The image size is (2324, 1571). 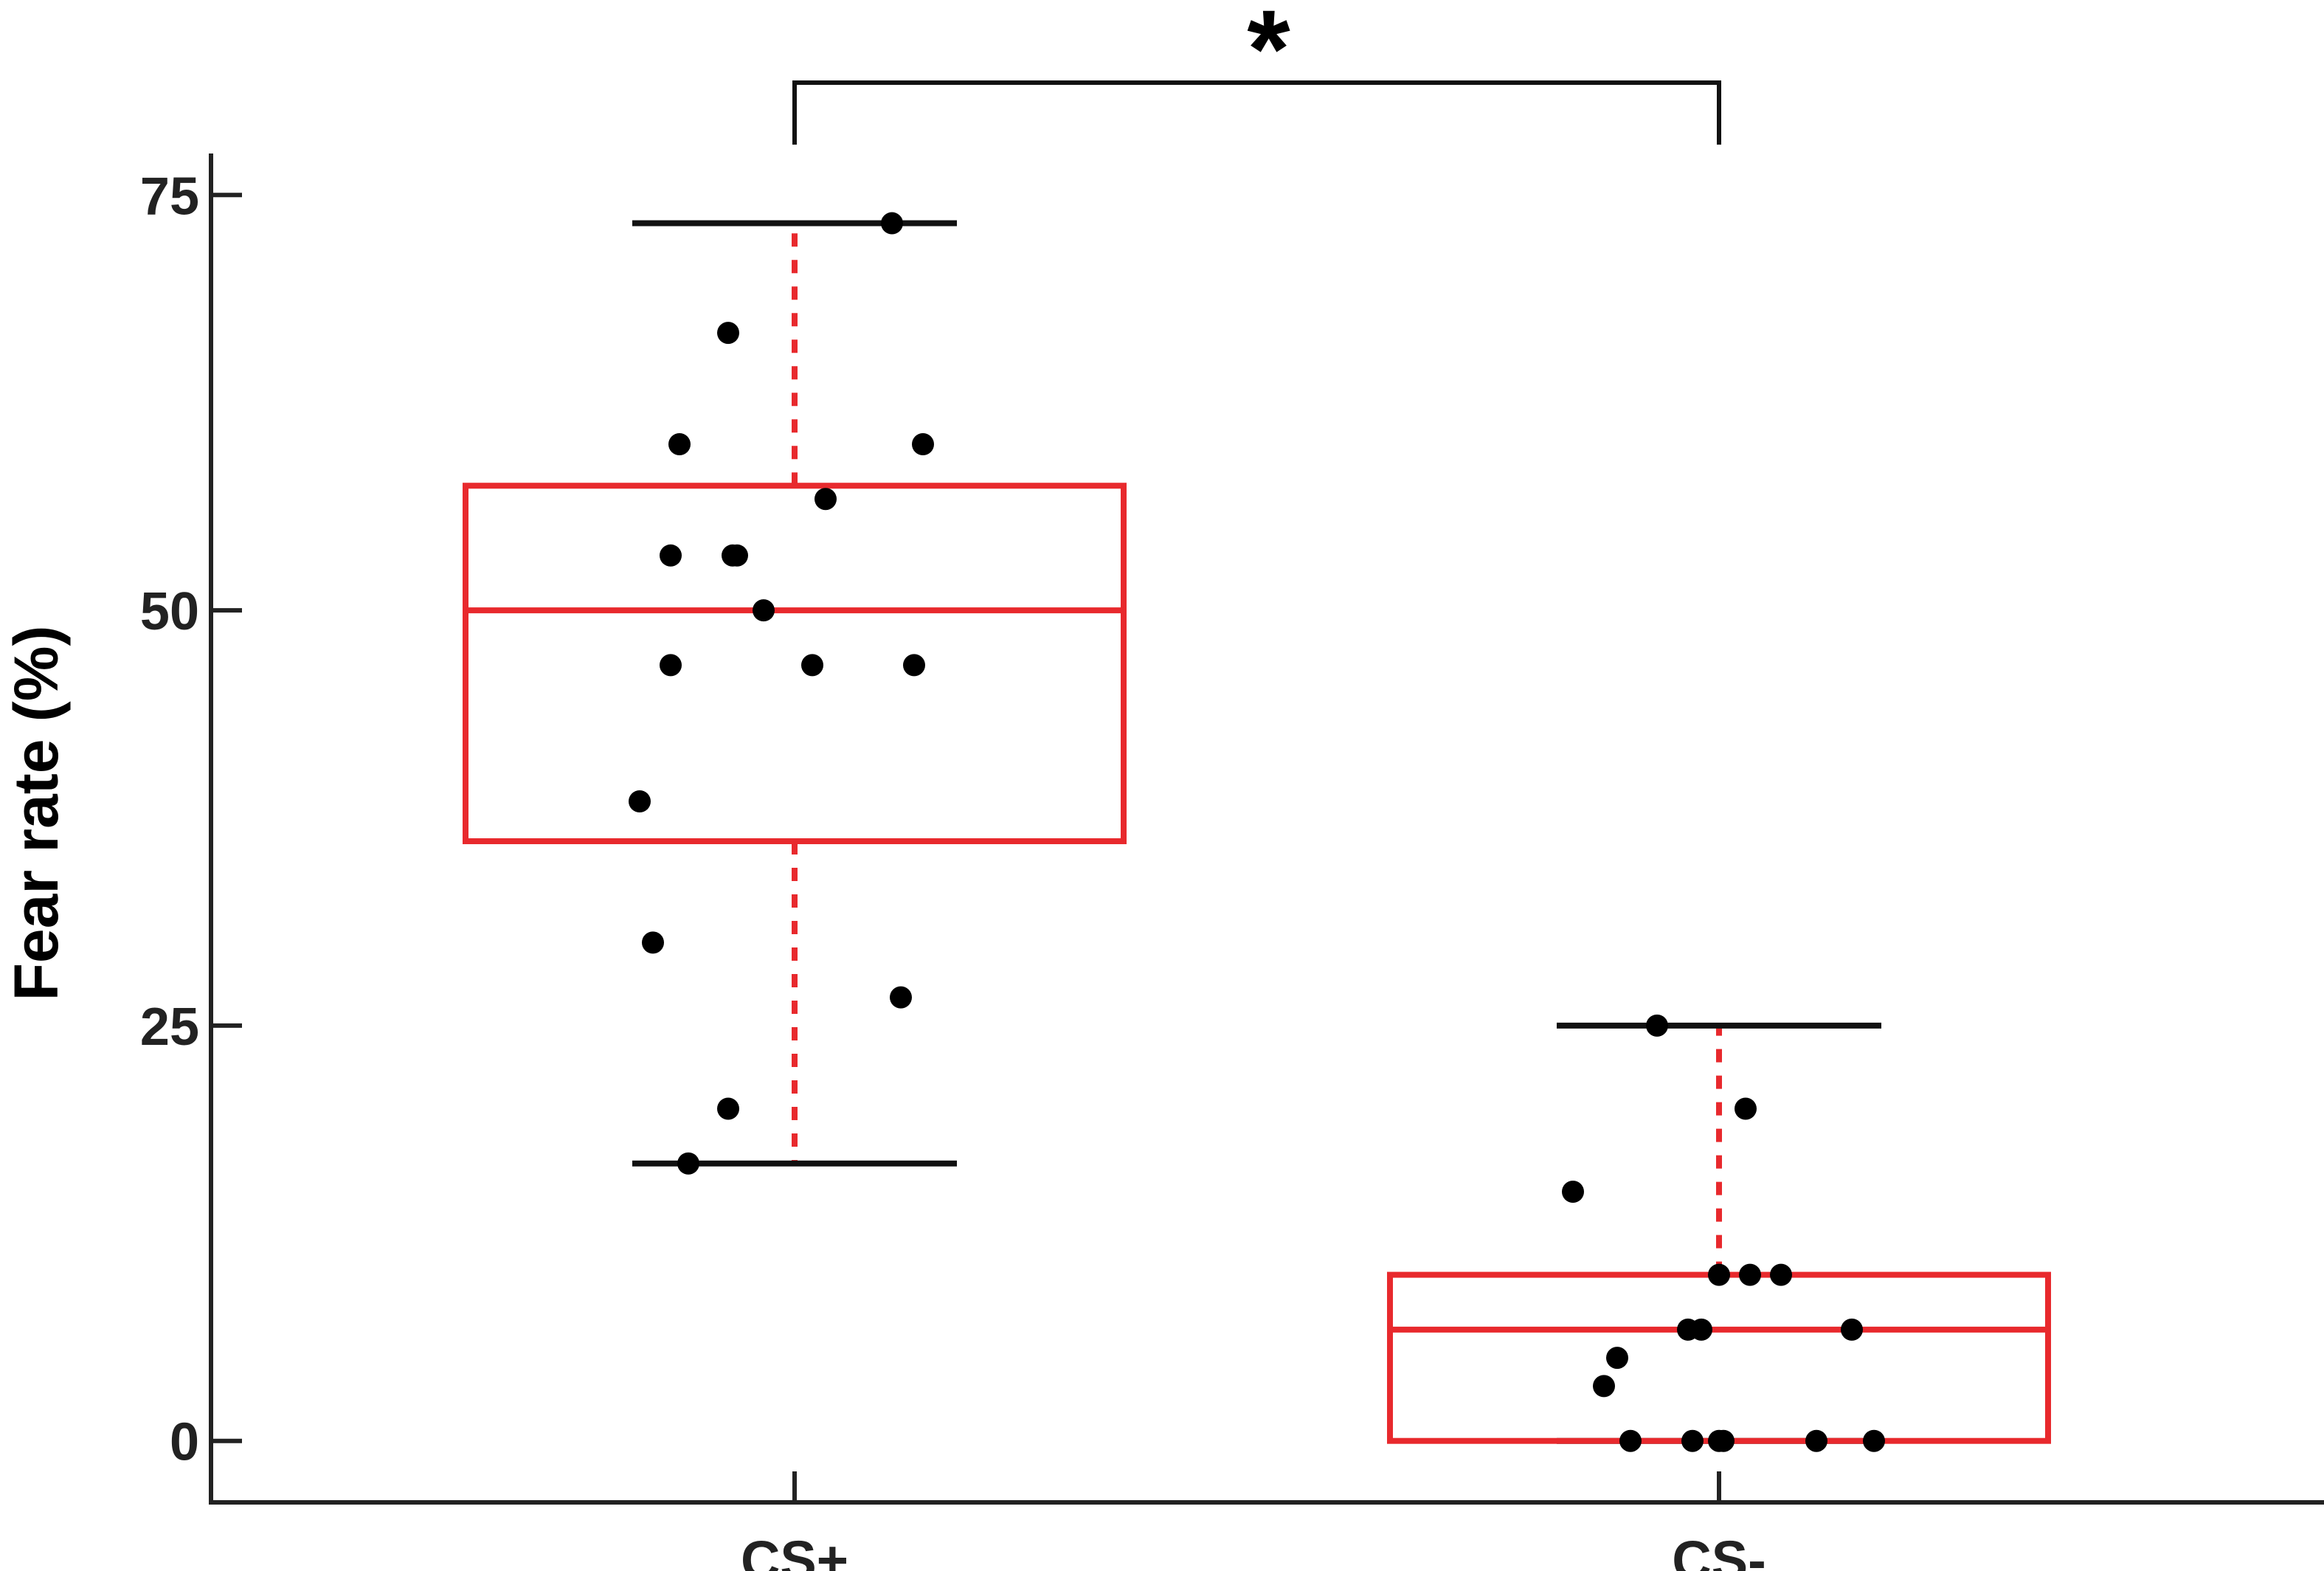 I want to click on y-axis-label: Fear rate (%), so click(x=36, y=813).